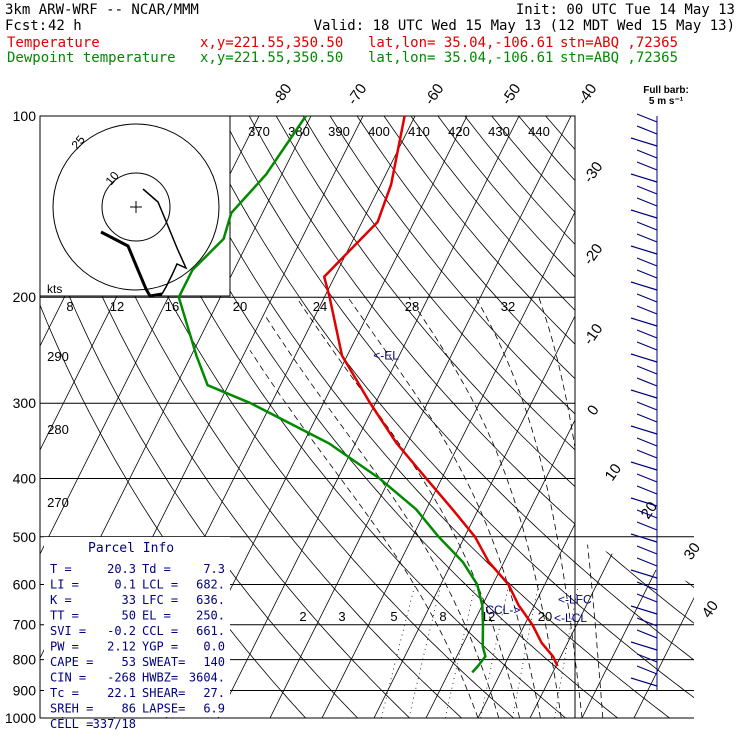  Describe the element at coordinates (593, 410) in the screenshot. I see `isotherm-label: 0` at that location.